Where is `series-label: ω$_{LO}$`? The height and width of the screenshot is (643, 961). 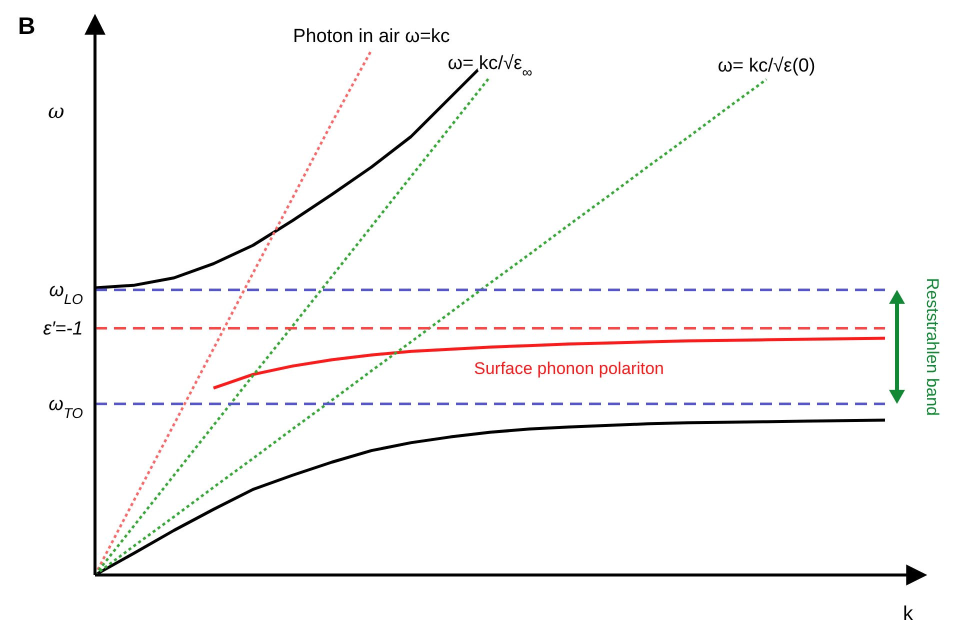
series-label: ω$_{LO}$ is located at coordinates (66, 294).